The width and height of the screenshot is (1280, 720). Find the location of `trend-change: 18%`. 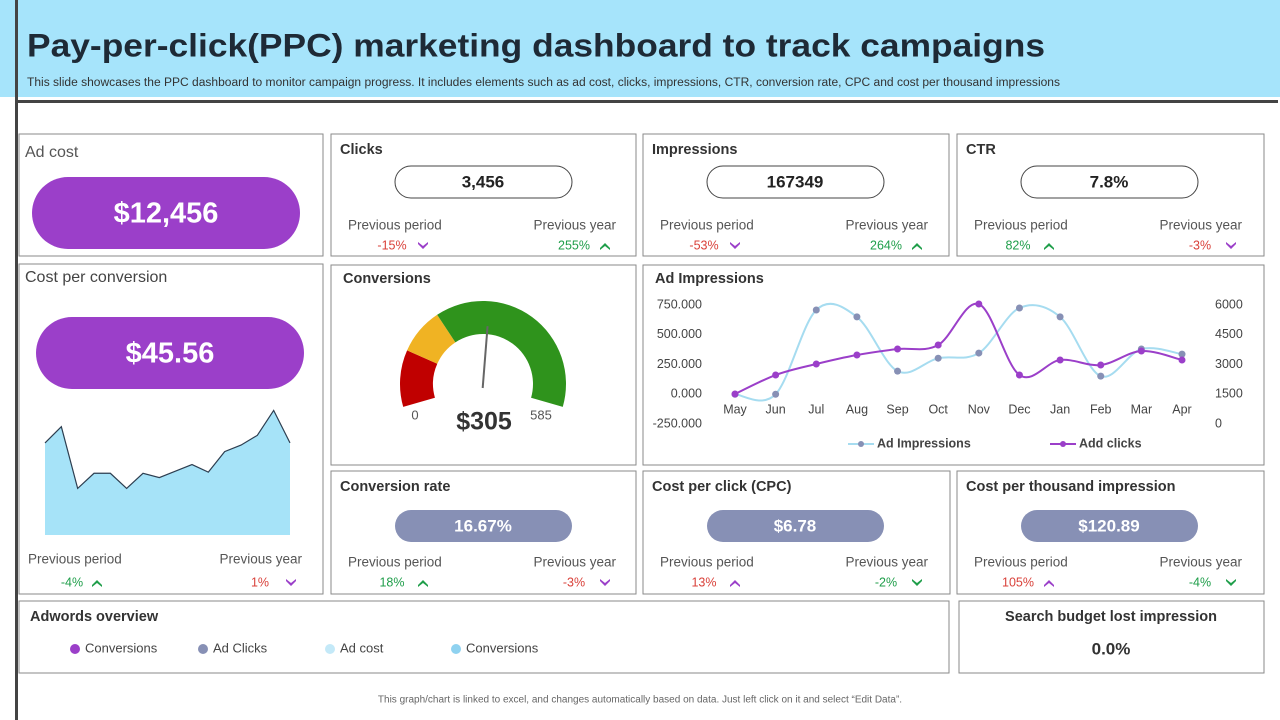

trend-change: 18% is located at coordinates (391, 582).